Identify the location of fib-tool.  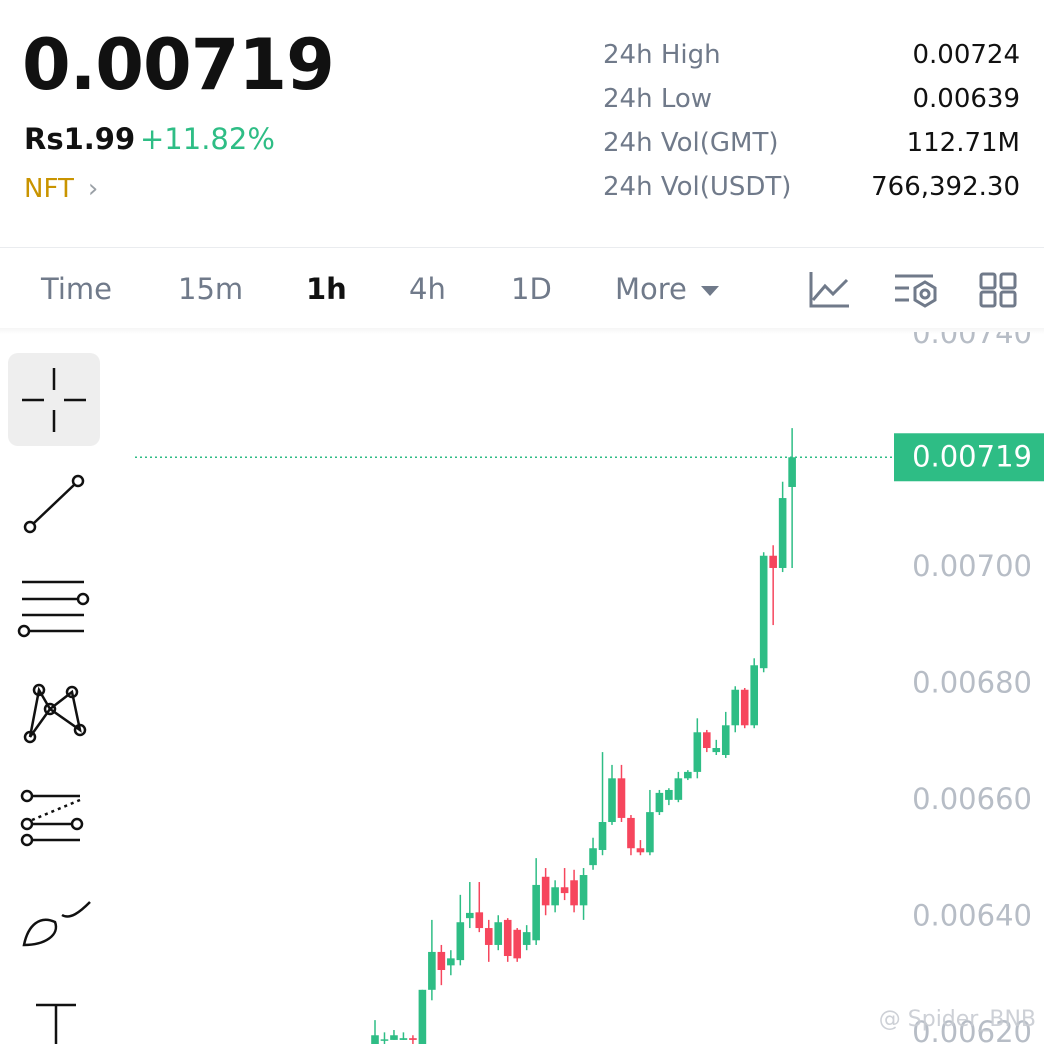
(52, 818).